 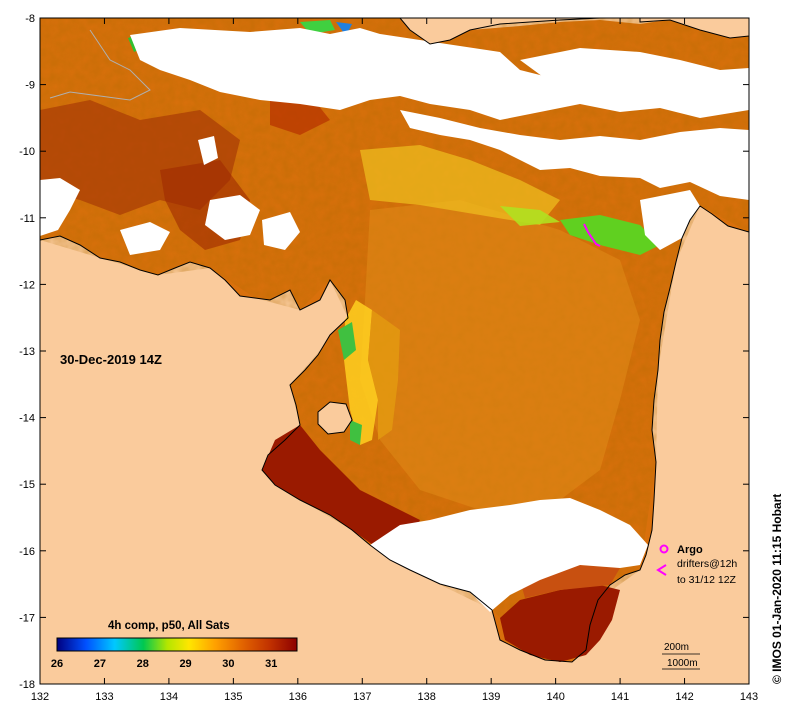 I want to click on lon-tick-label: 138, so click(x=427, y=697).